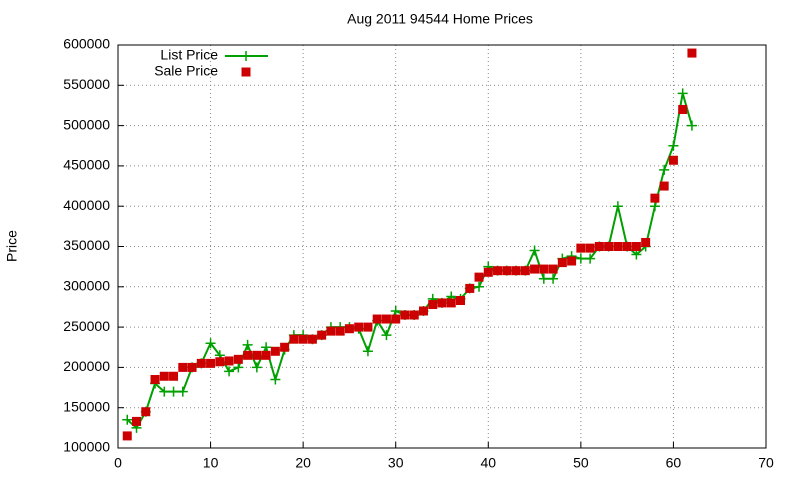 This screenshot has height=480, width=800. Describe the element at coordinates (86, 406) in the screenshot. I see `y-tick-label: 150000` at that location.